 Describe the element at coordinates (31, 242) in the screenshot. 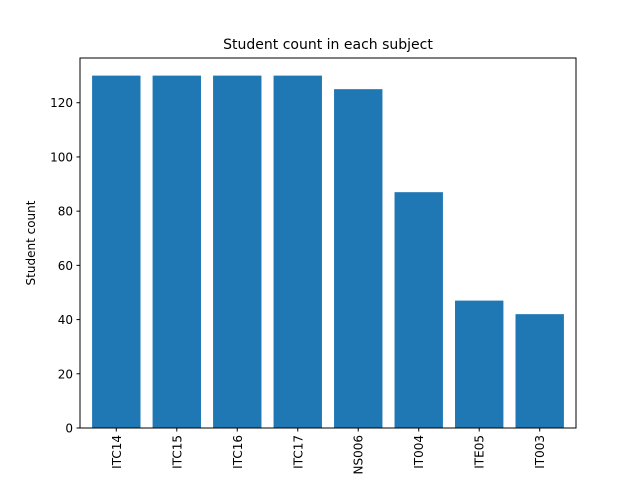

I see `y-axis-label: Student count` at that location.